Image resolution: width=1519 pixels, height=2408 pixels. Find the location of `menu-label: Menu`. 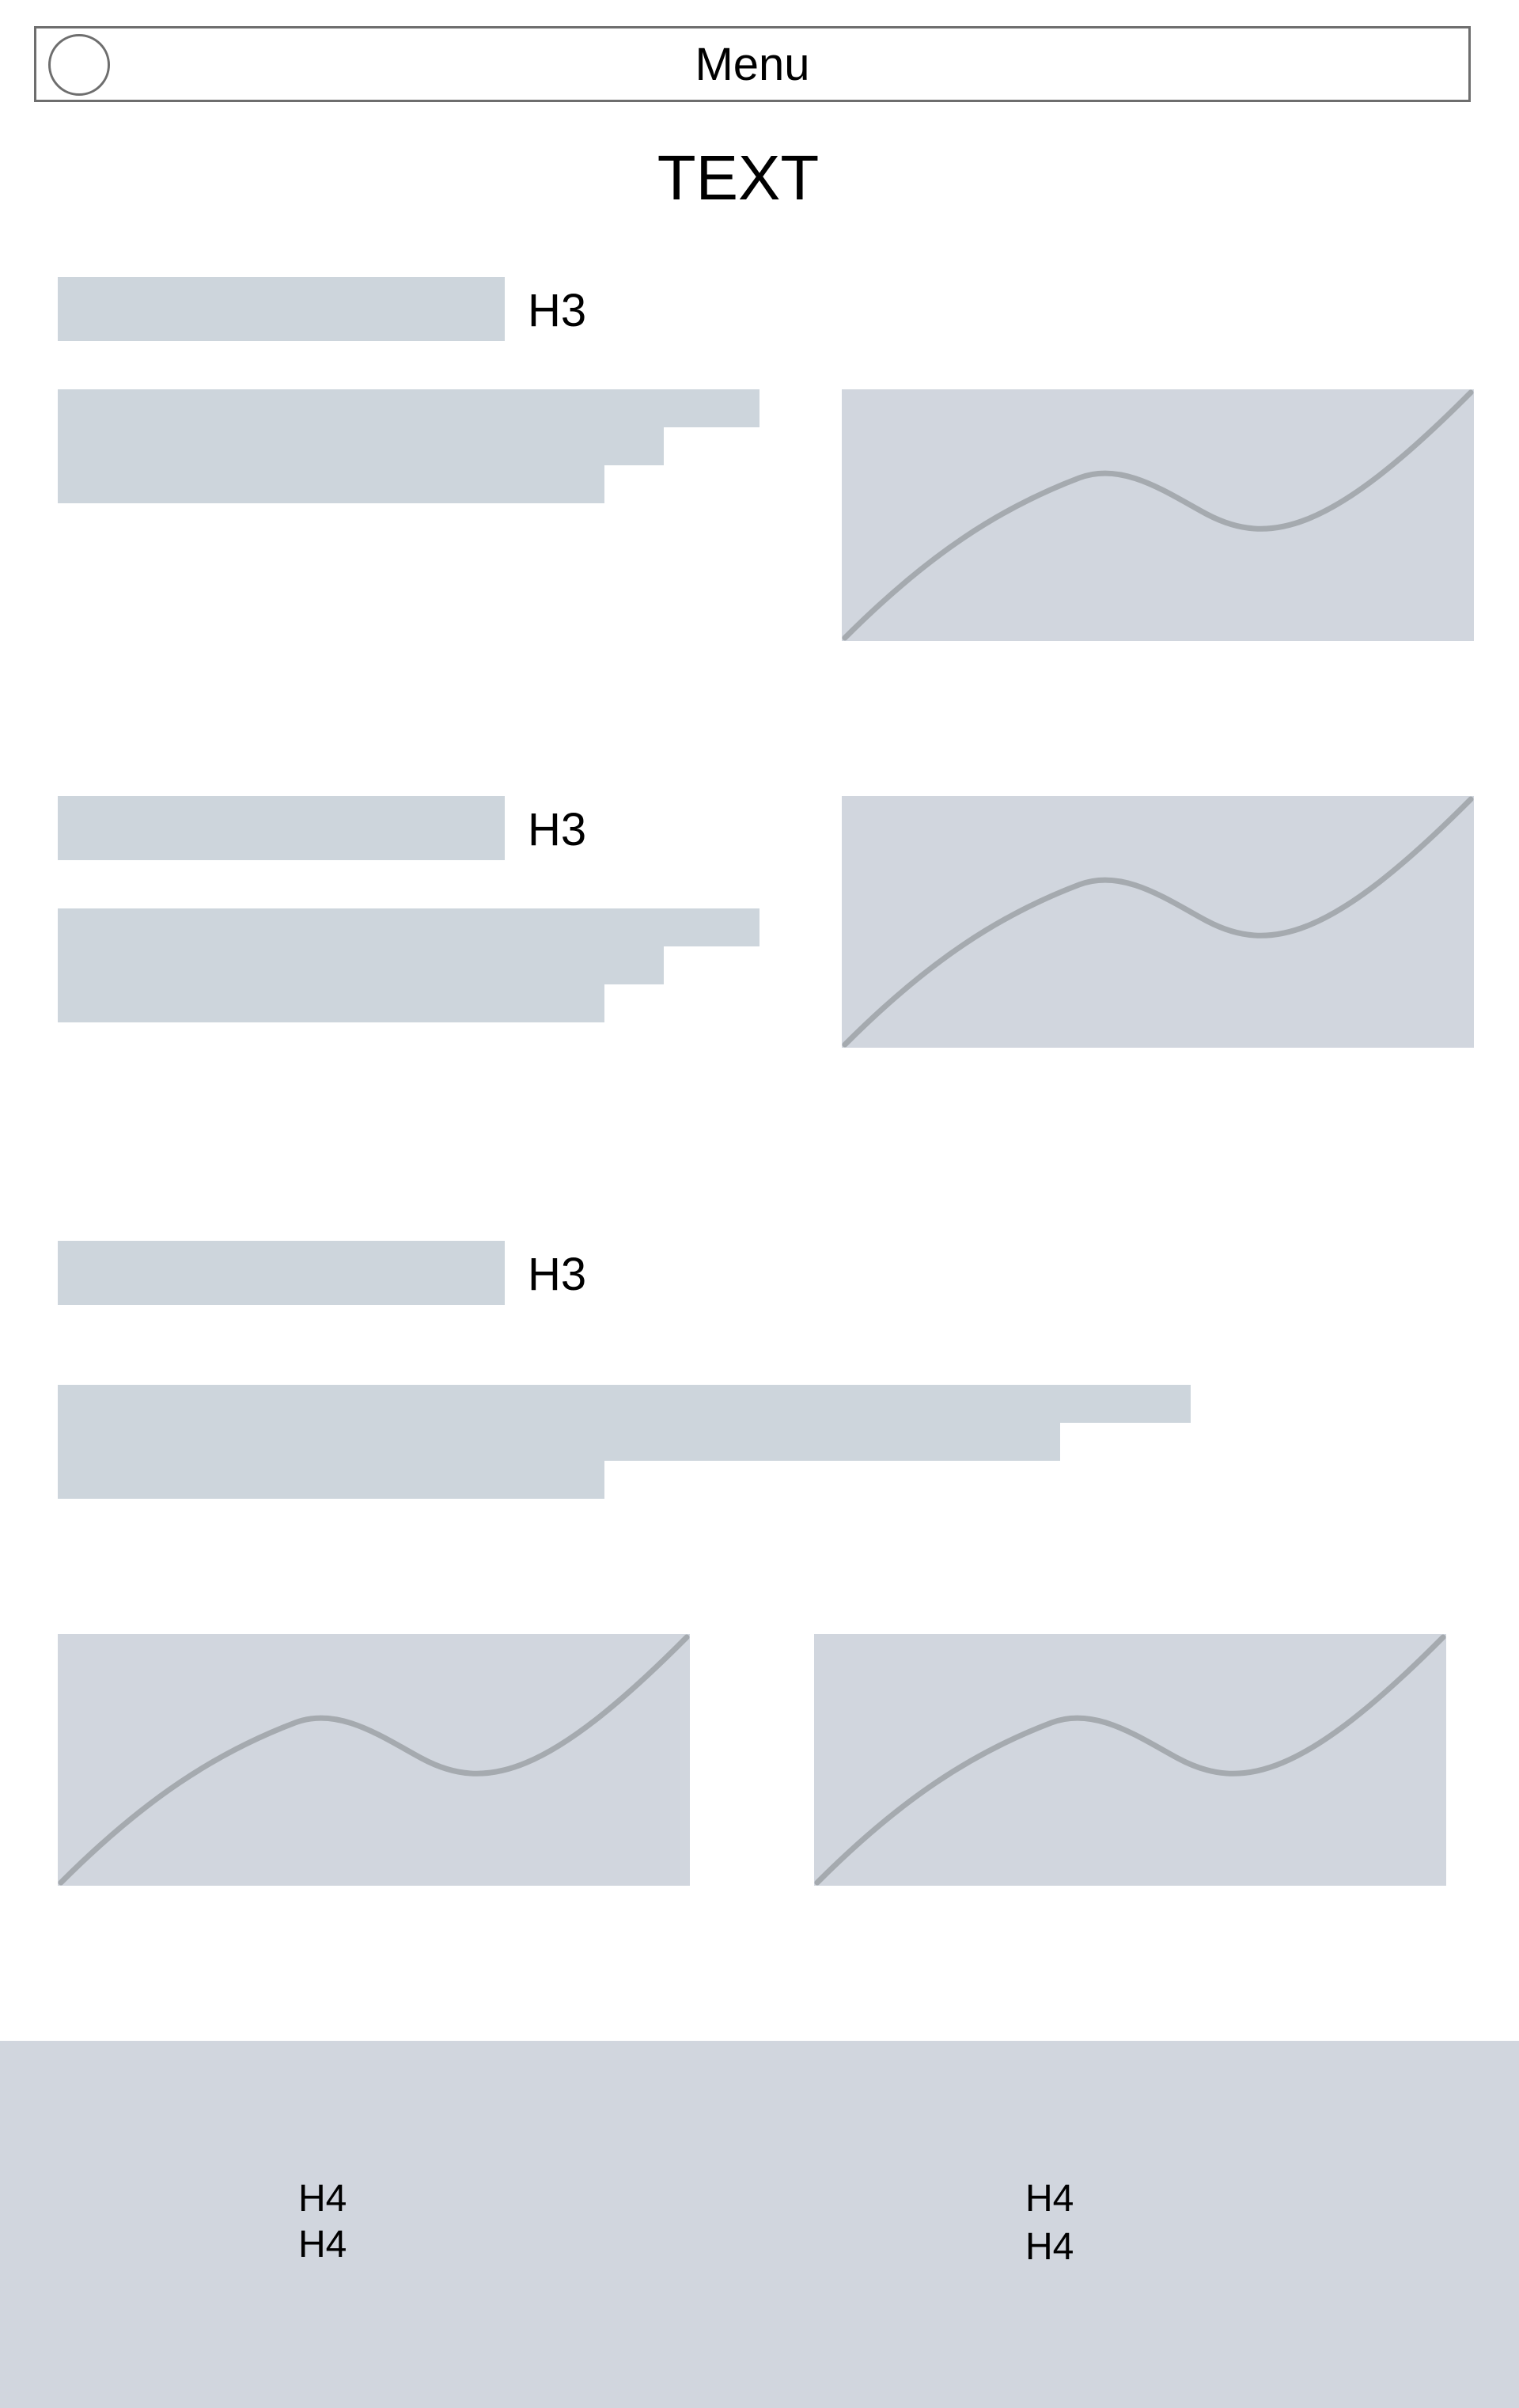

menu-label: Menu is located at coordinates (752, 64).